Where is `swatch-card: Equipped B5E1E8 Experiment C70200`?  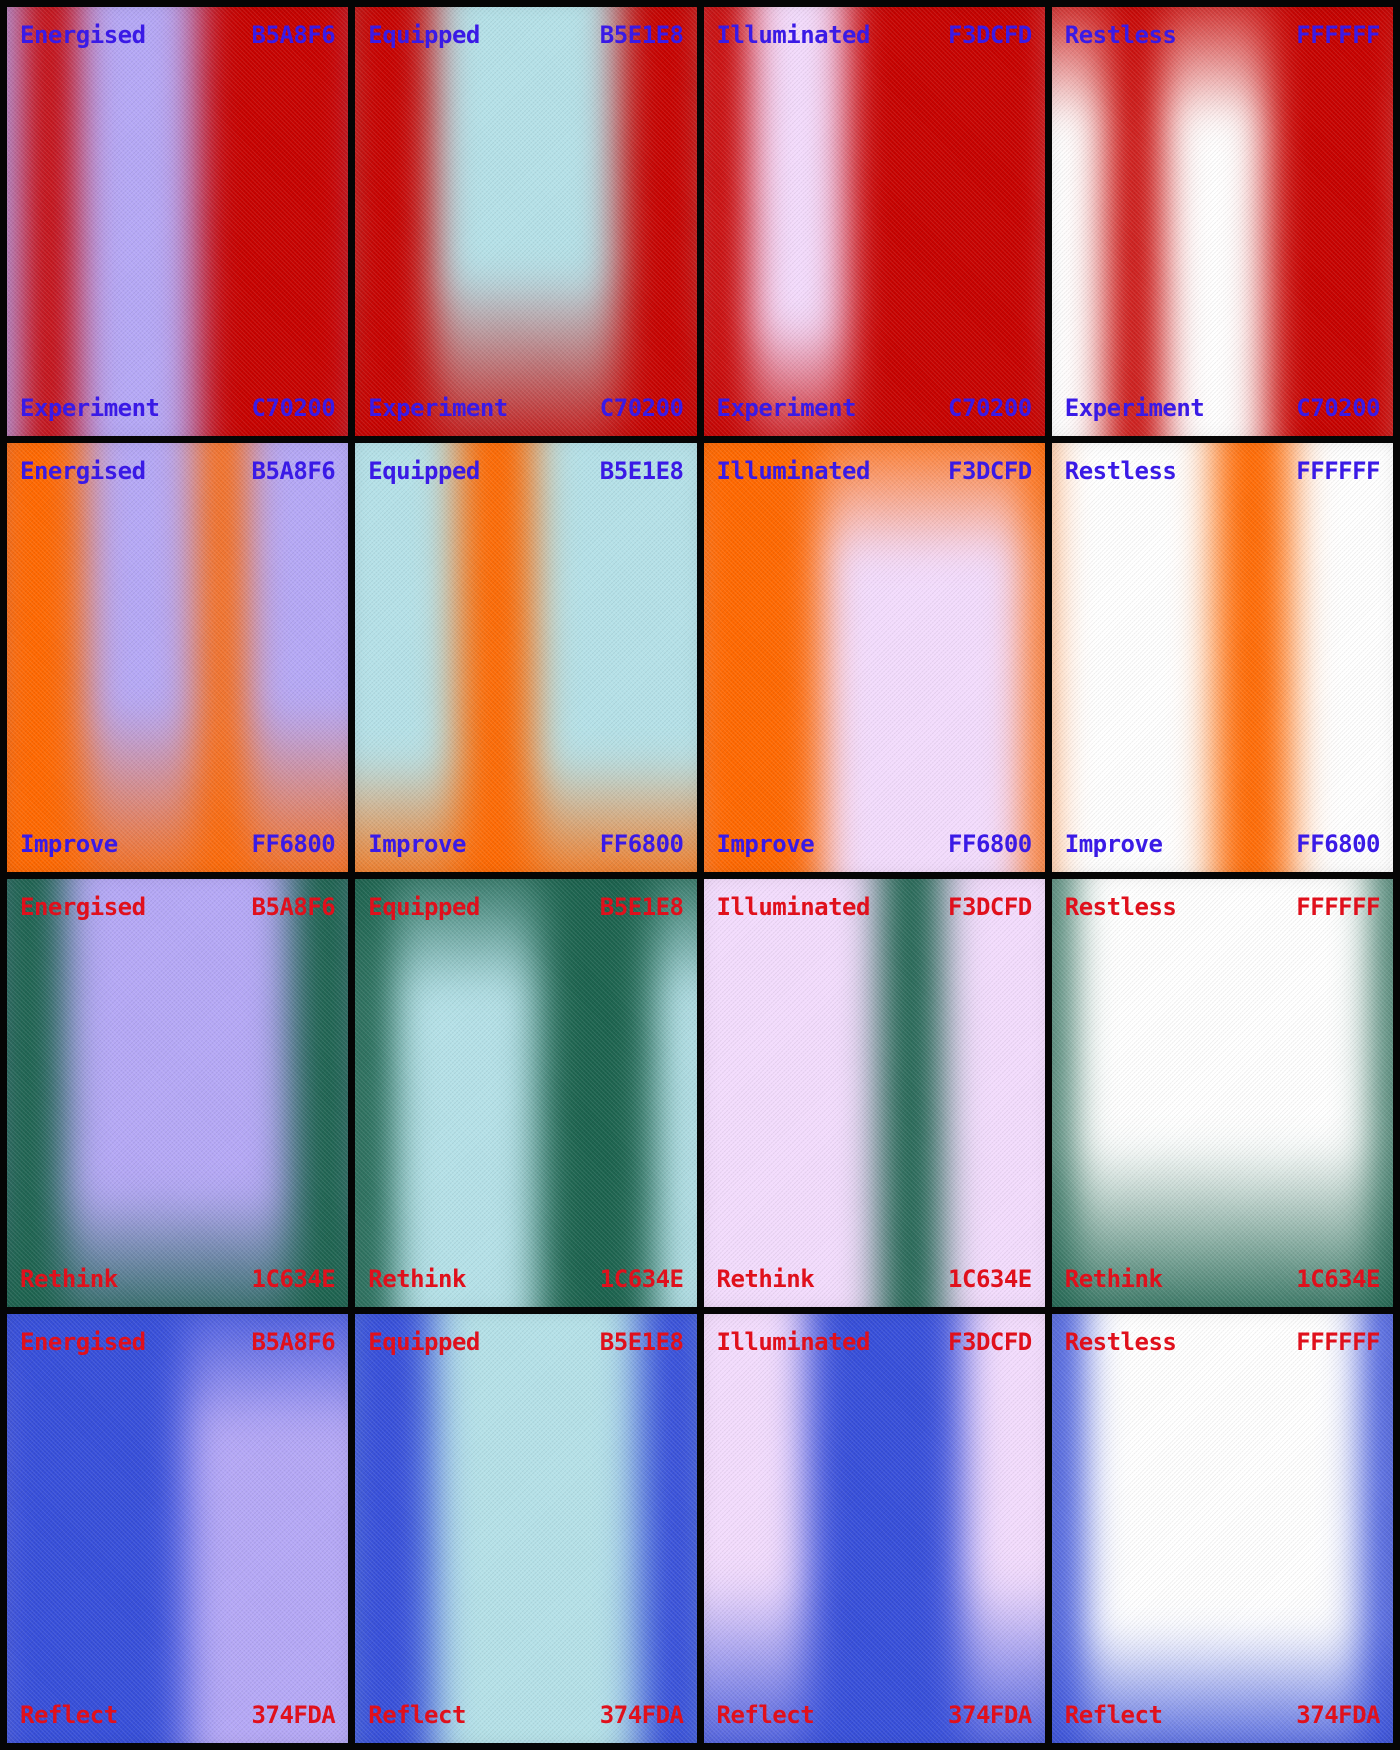 swatch-card: Equipped B5E1E8 Experiment C70200 is located at coordinates (526, 221).